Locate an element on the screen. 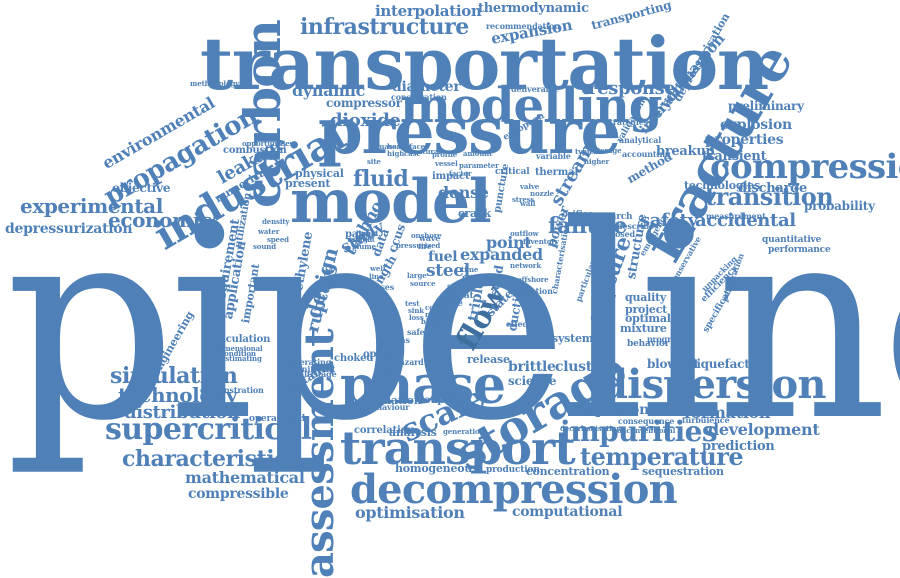  word-research: research is located at coordinates (611, 217).